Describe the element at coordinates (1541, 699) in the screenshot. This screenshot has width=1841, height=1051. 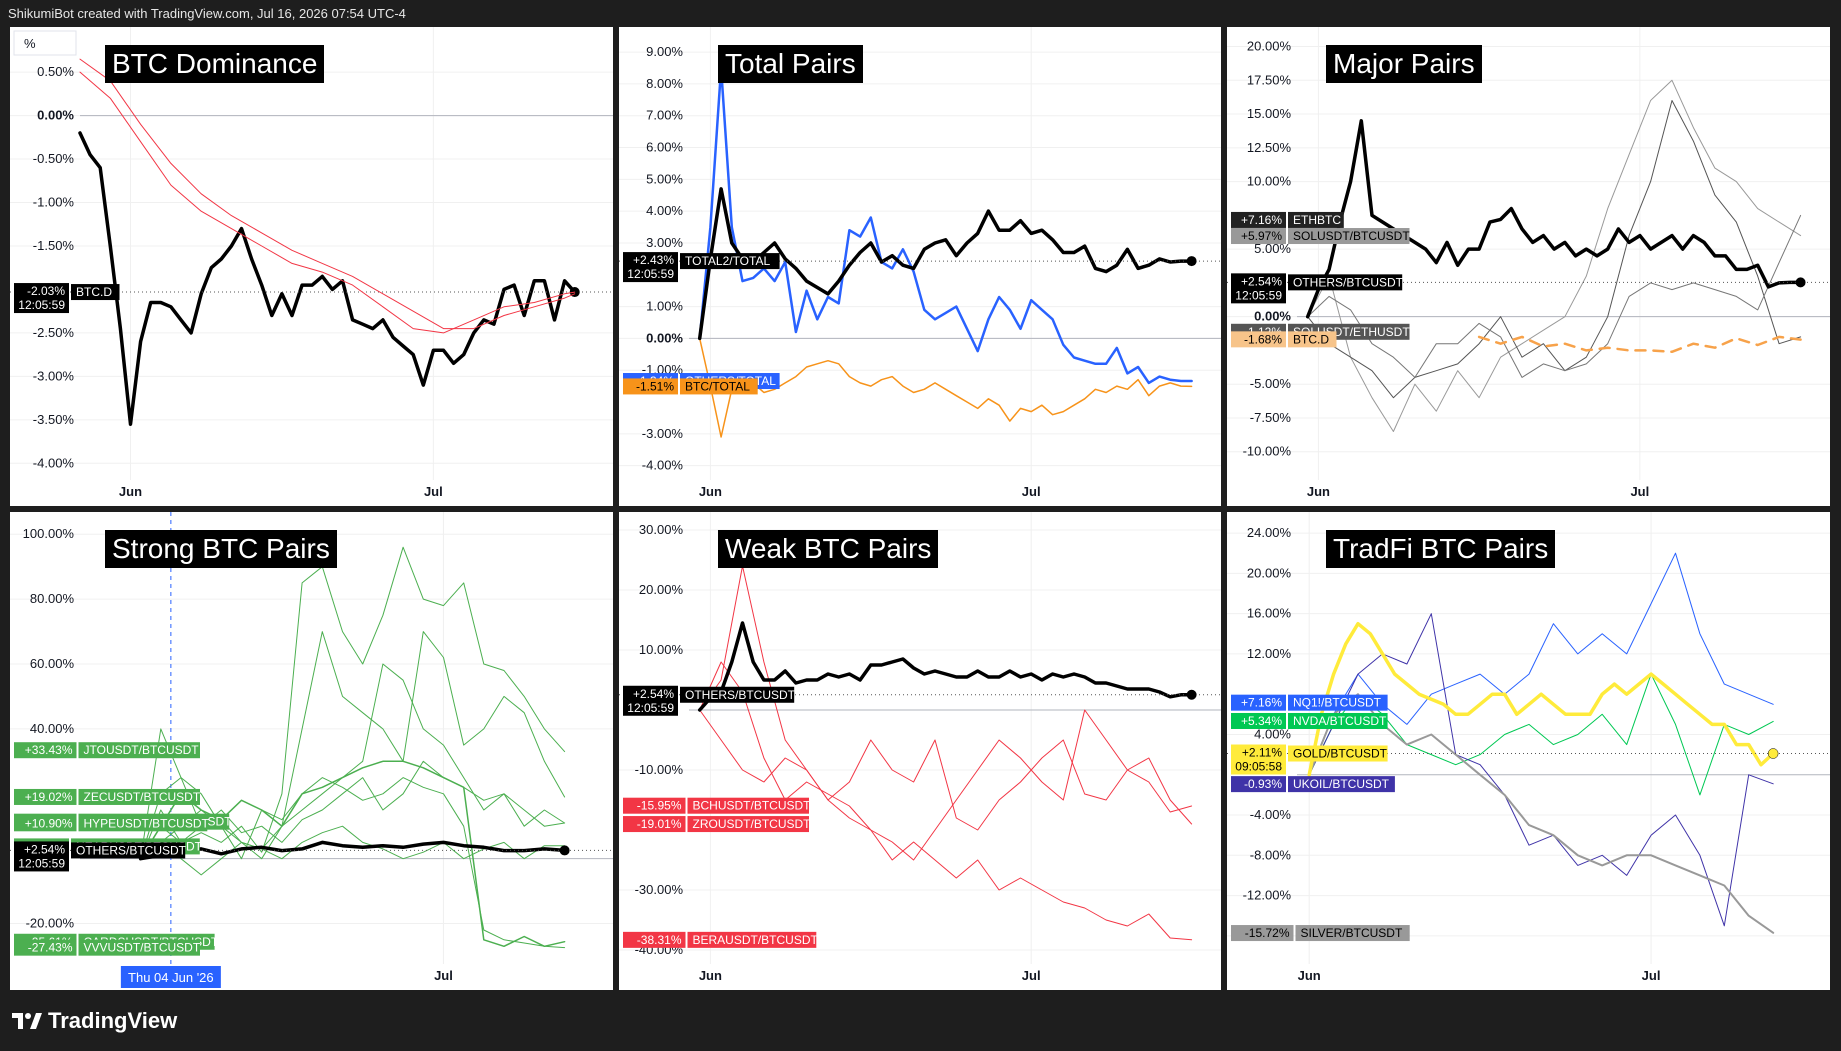
I see `series-line-gold-btcusdt` at that location.